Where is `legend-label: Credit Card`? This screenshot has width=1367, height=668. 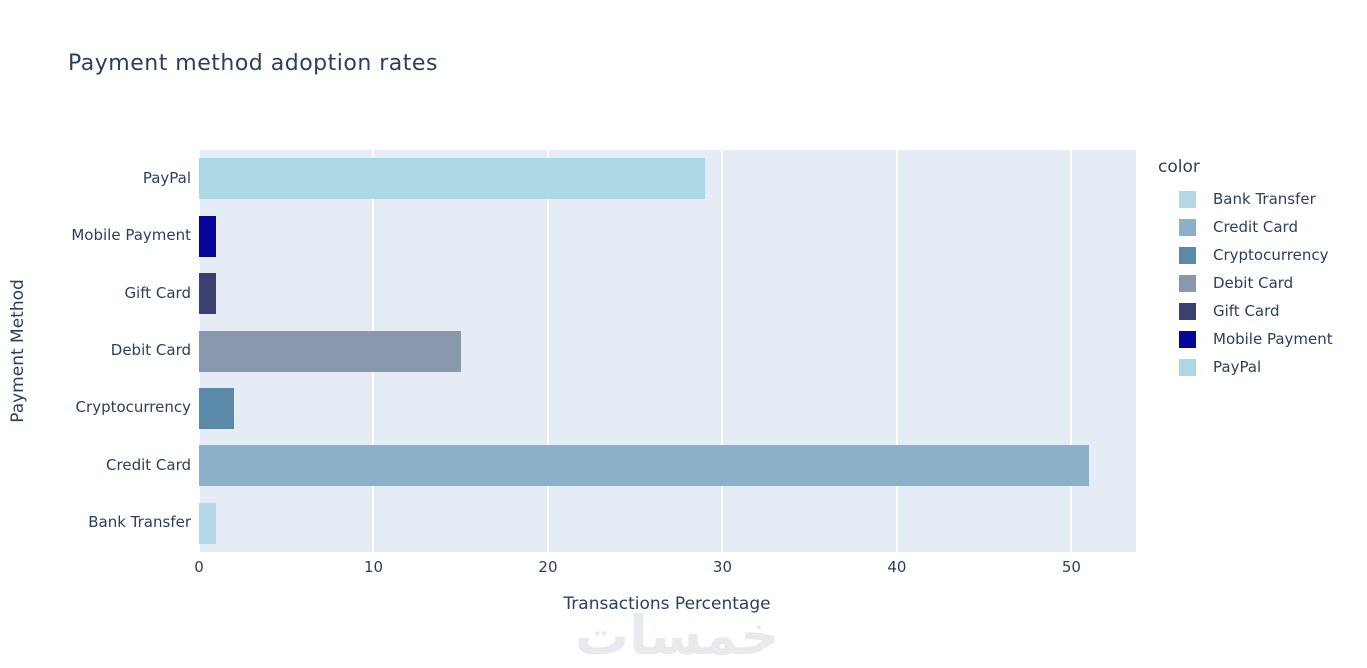 legend-label: Credit Card is located at coordinates (1255, 227).